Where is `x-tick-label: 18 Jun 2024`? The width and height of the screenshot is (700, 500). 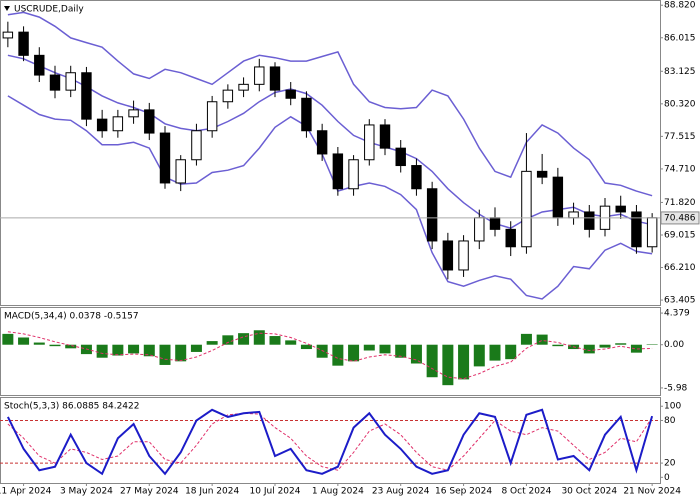 x-tick-label: 18 Jun 2024 is located at coordinates (212, 492).